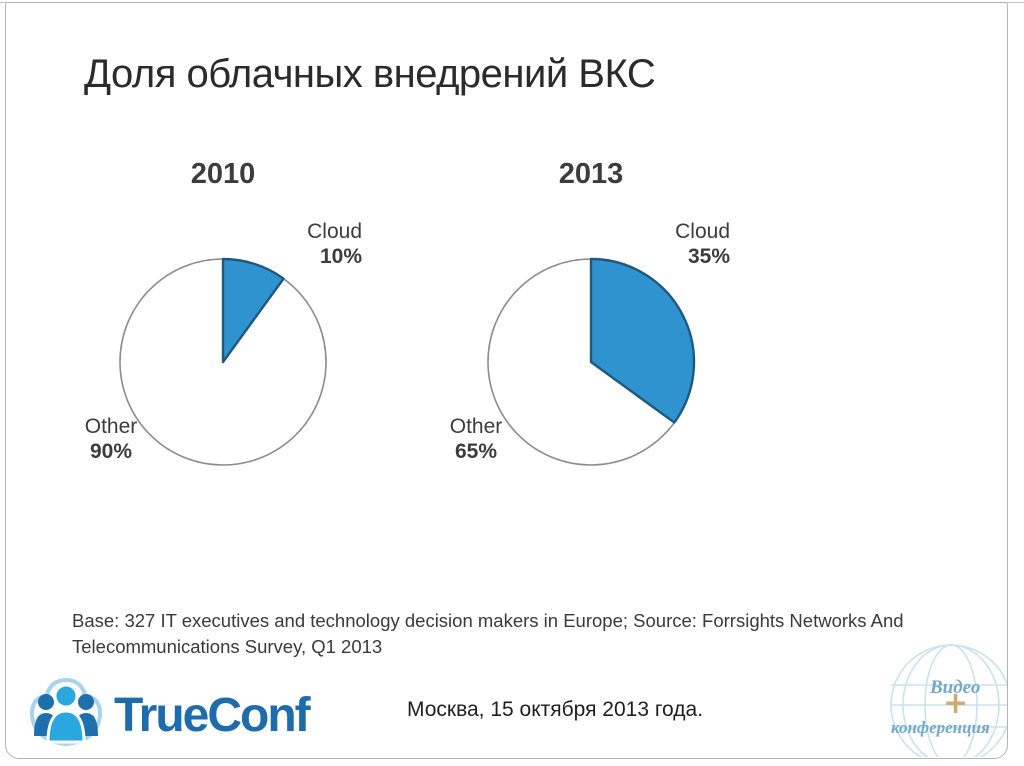 This screenshot has width=1024, height=766. Describe the element at coordinates (111, 439) in the screenshot. I see `pie-2010-other-callout: Other 90%` at that location.